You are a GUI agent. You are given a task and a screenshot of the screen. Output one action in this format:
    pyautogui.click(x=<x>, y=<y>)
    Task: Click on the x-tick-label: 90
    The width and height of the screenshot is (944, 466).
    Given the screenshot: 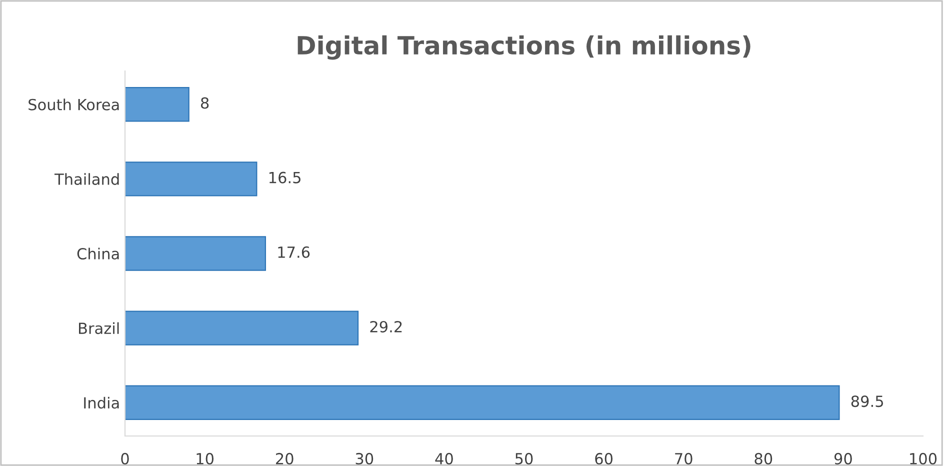 What is the action you would take?
    pyautogui.click(x=843, y=458)
    